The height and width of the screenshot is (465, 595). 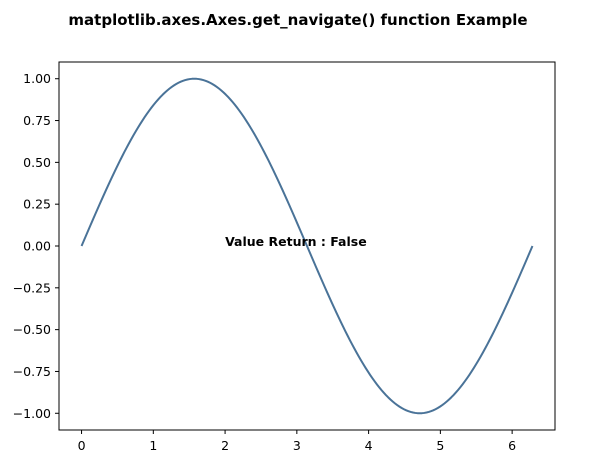 I want to click on y-tick-label: −1.00, so click(x=32, y=413).